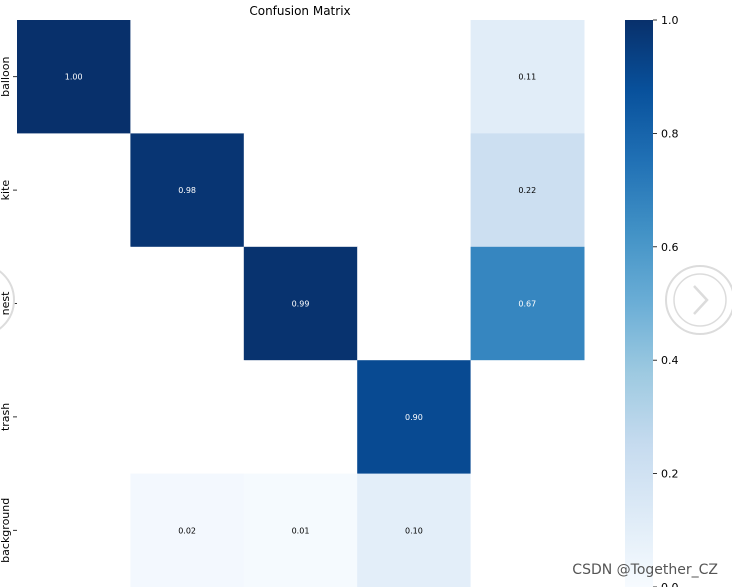 This screenshot has height=587, width=732. Describe the element at coordinates (74, 417) in the screenshot. I see `heatmap-cell-r3-c0` at that location.